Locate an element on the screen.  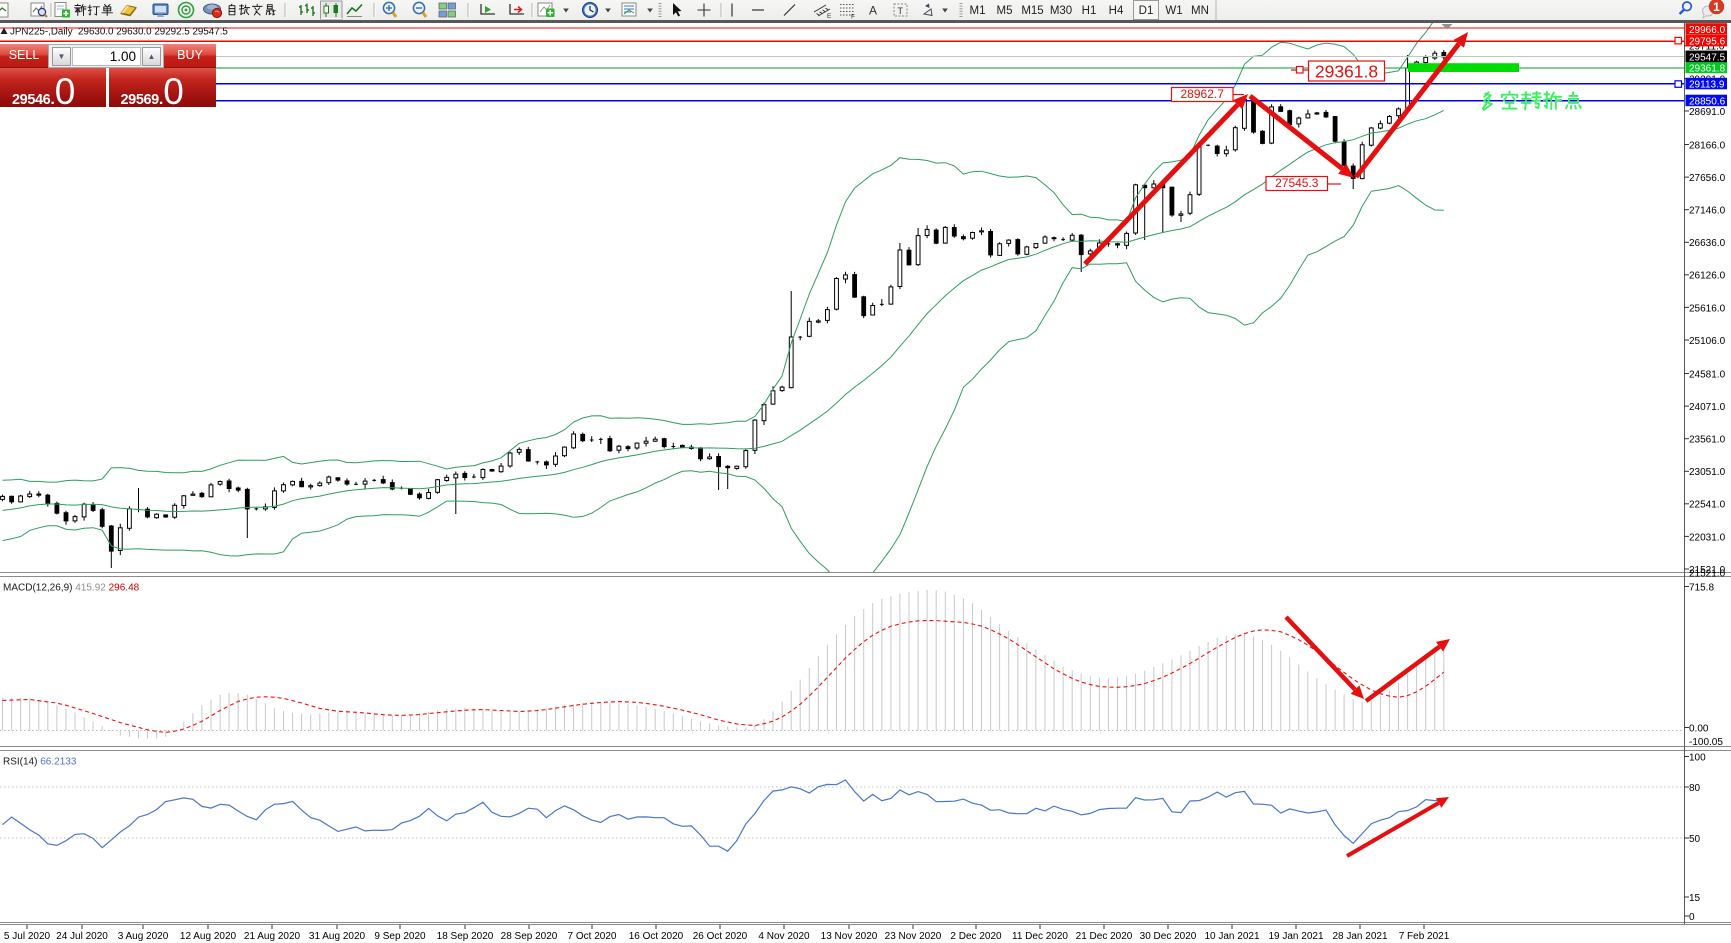
svg-text: 28 Sep 2020 is located at coordinates (529, 936).